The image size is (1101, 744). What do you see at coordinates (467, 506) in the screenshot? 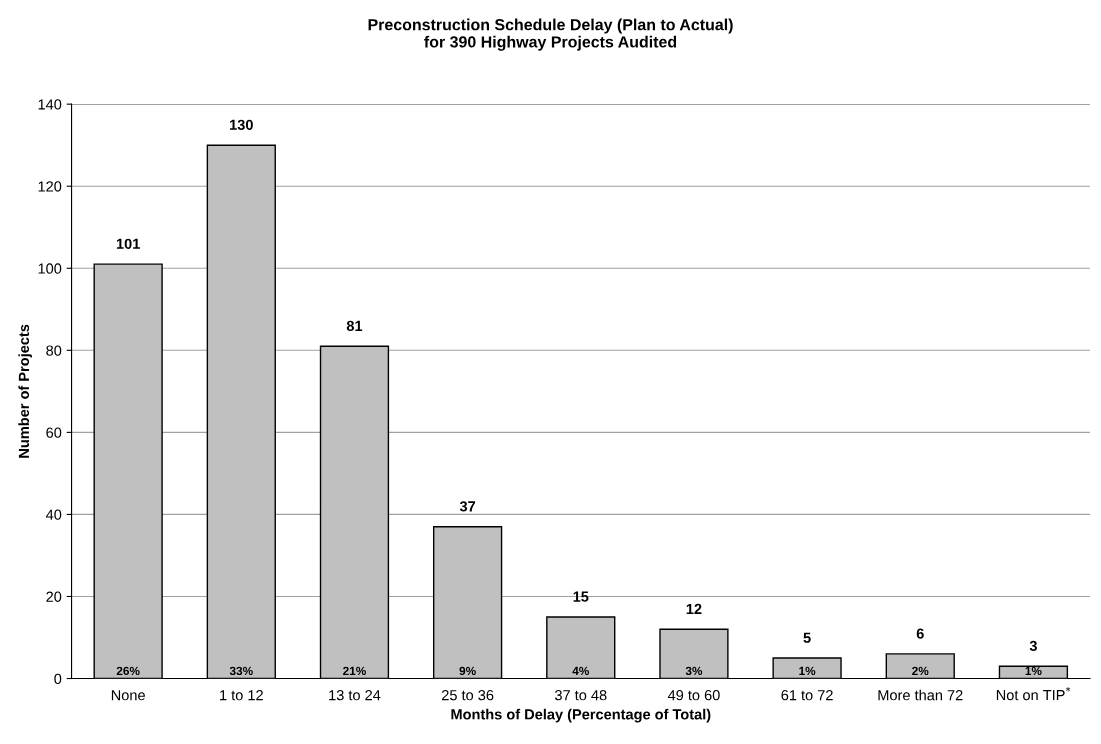
I see `data-label: 37` at bounding box center [467, 506].